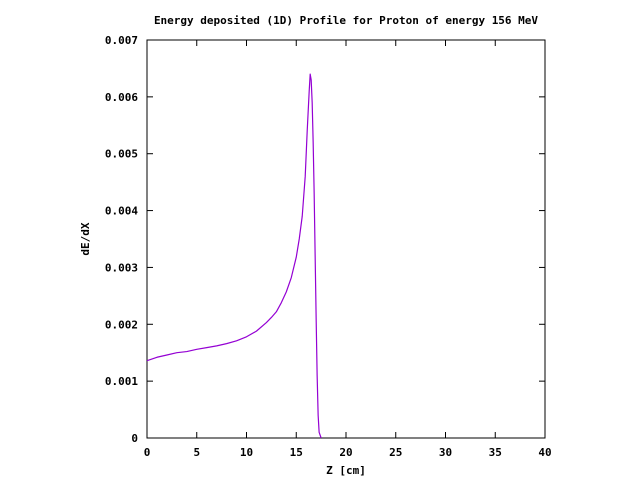 The height and width of the screenshot is (480, 640). I want to click on y-tick-label: 0.002, so click(121, 324).